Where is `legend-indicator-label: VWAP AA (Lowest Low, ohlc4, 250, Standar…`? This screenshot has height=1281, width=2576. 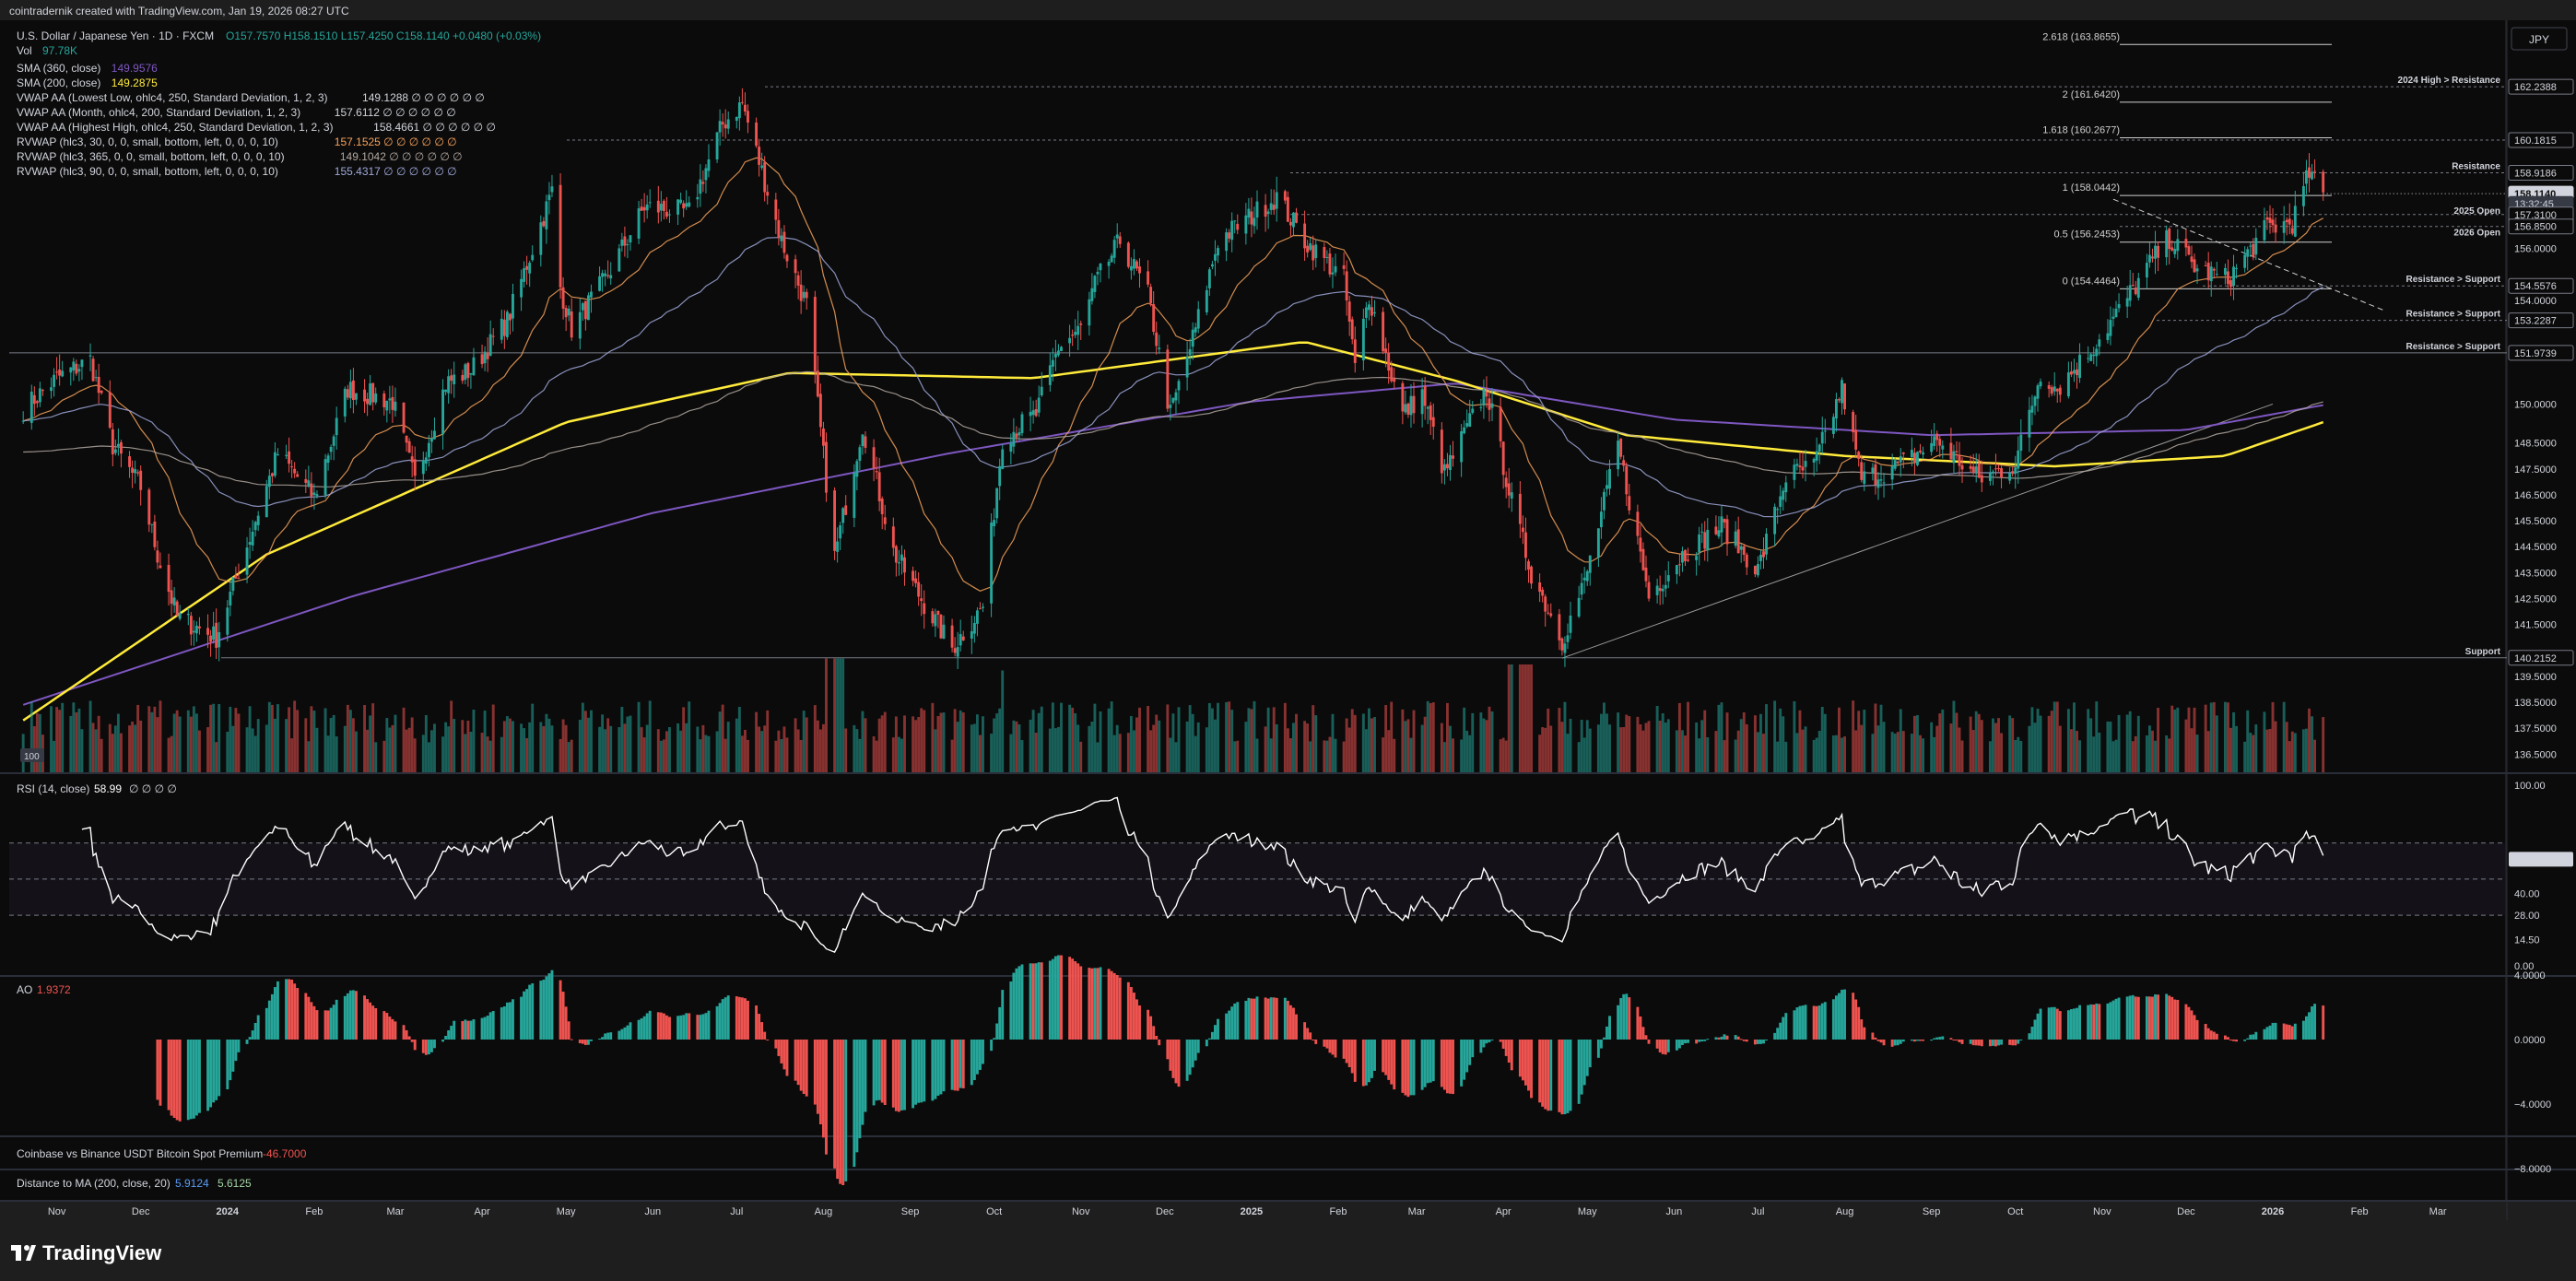 legend-indicator-label: VWAP AA (Lowest Low, ohlc4, 250, Standar… is located at coordinates (172, 97).